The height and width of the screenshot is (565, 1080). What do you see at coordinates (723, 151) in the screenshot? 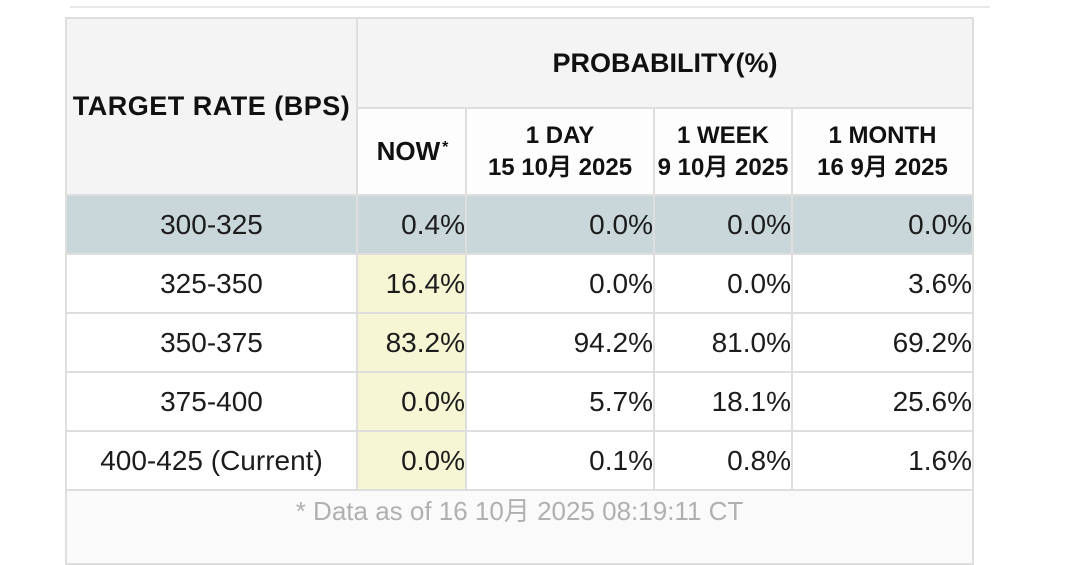
I see `one-week-column-header: 1 WEEK 9 10月 2025` at bounding box center [723, 151].